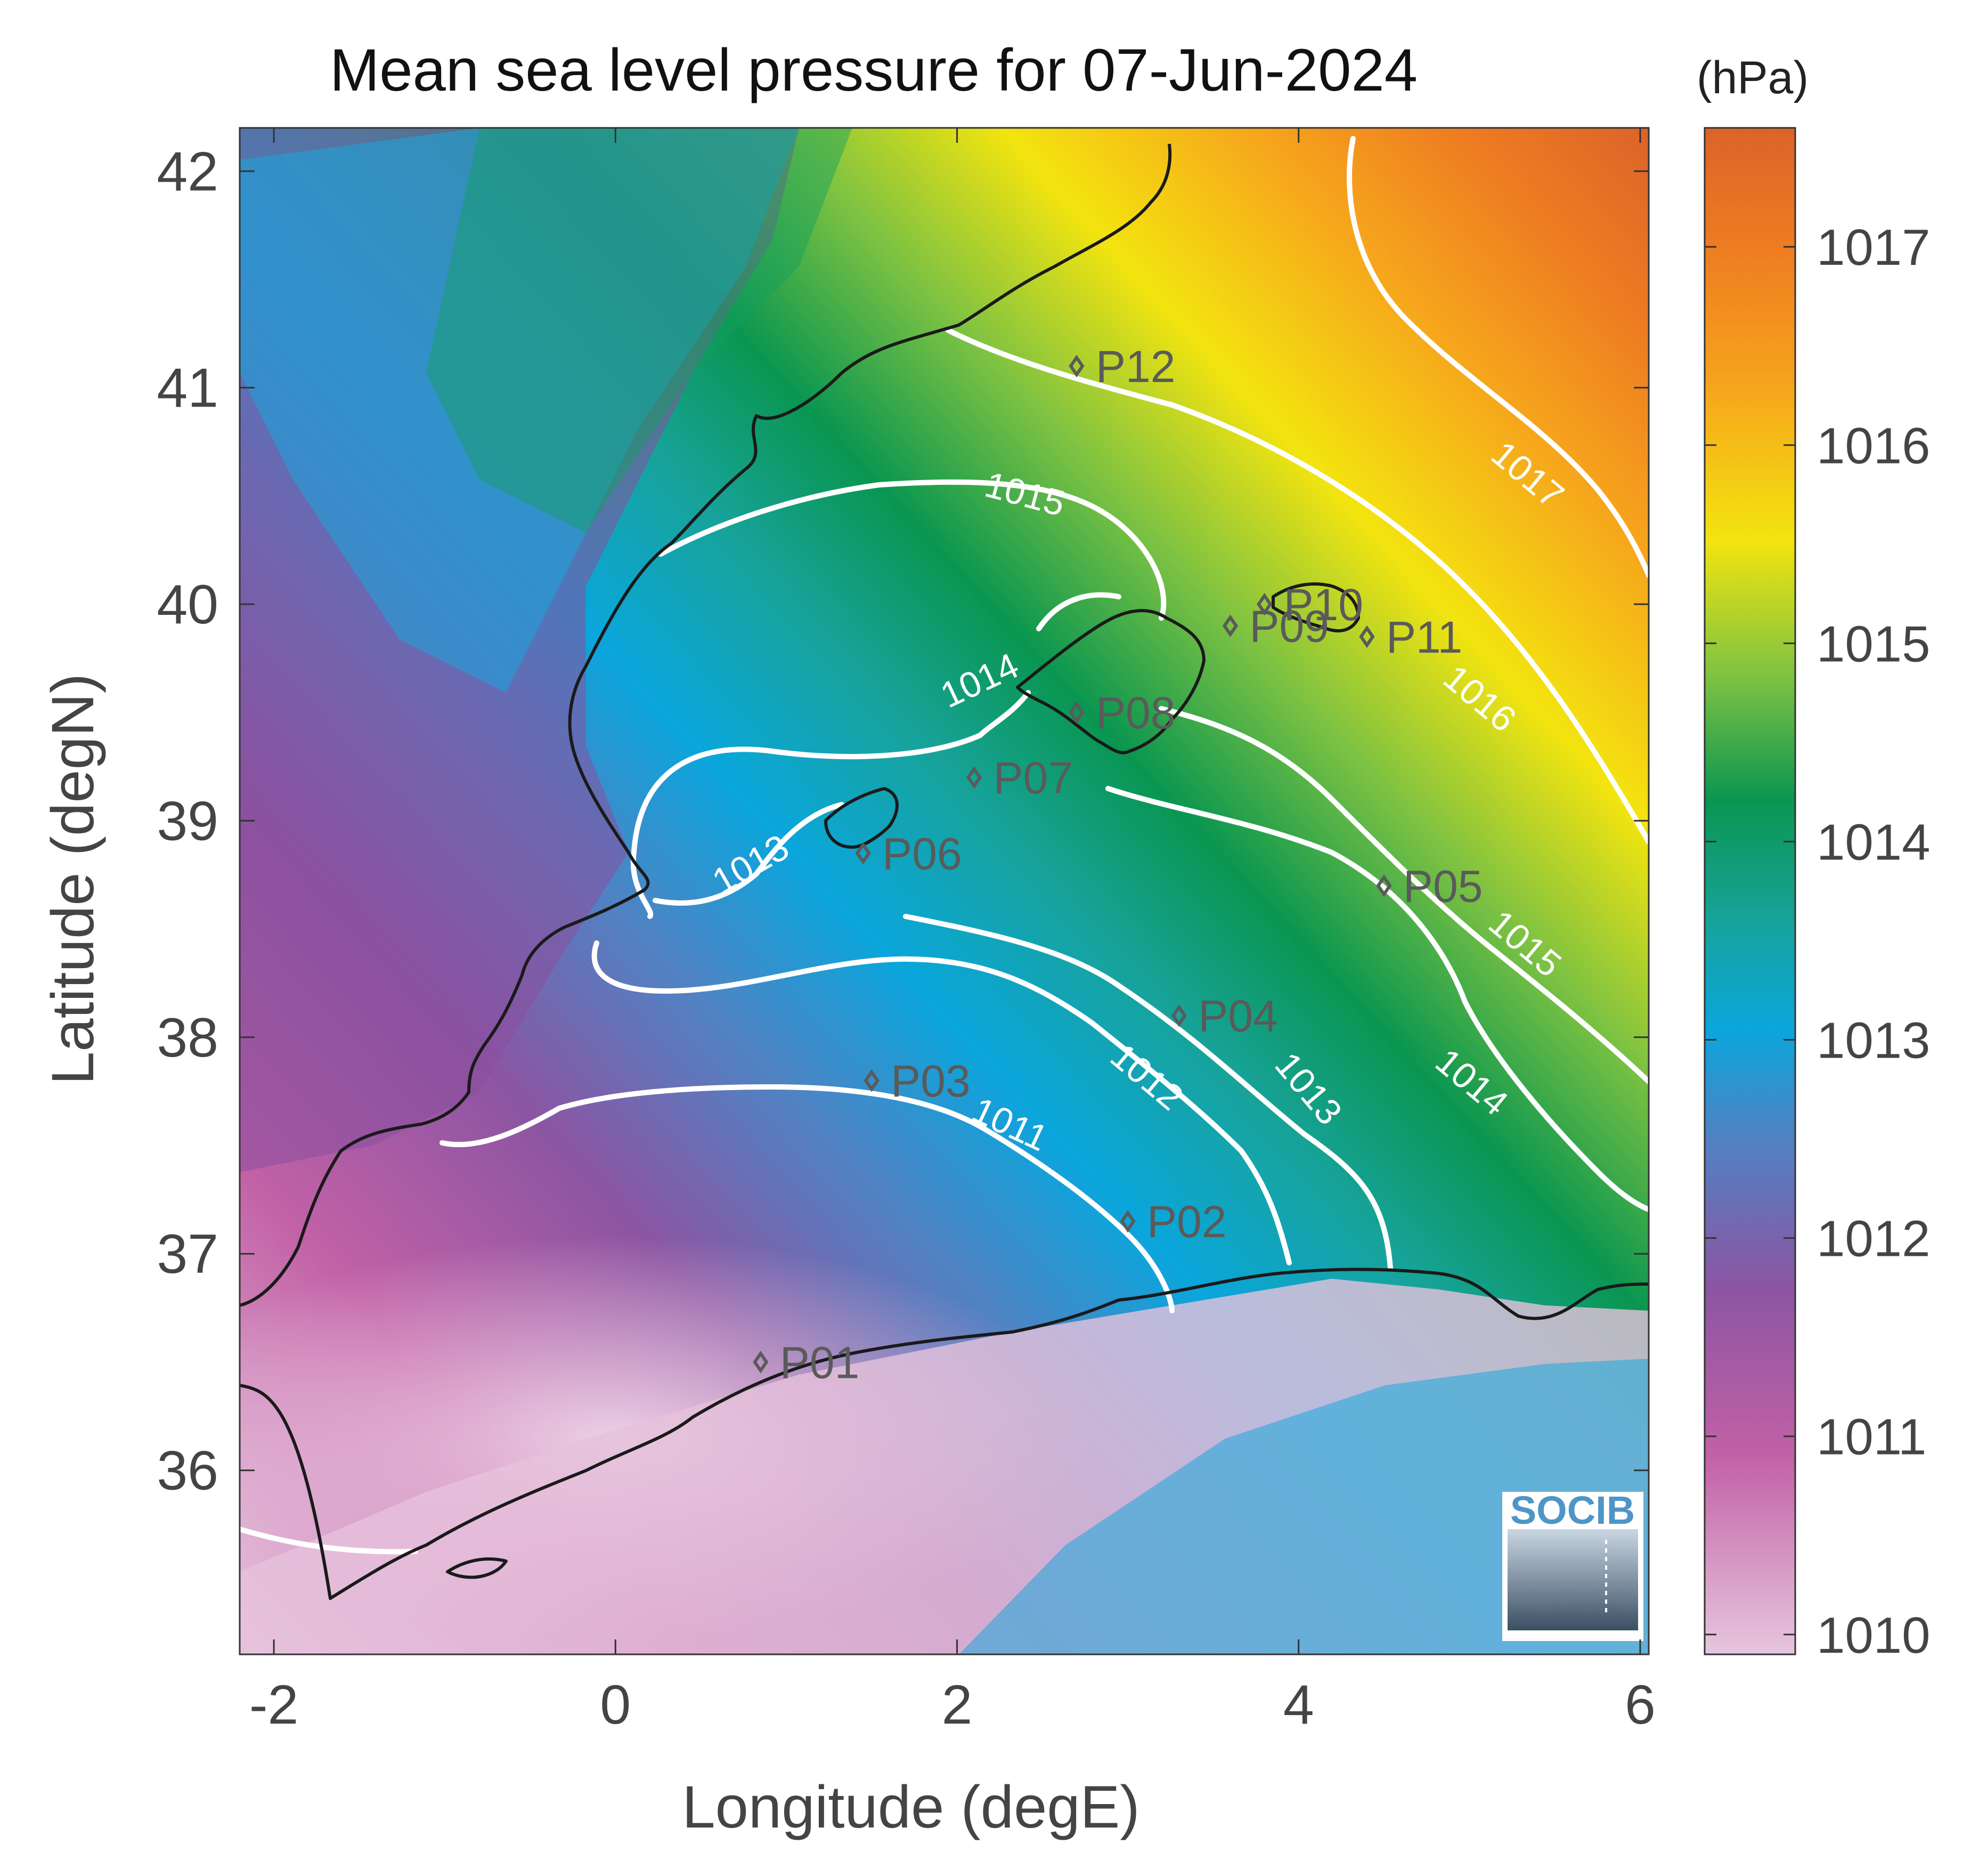  Describe the element at coordinates (820, 1362) in the screenshot. I see `station-label: P01` at that location.